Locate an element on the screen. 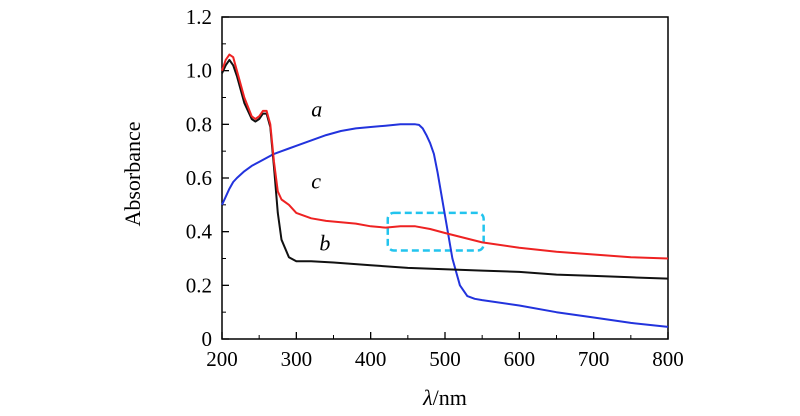 The width and height of the screenshot is (800, 416). y-tick-label: 0.4 is located at coordinates (199, 232).